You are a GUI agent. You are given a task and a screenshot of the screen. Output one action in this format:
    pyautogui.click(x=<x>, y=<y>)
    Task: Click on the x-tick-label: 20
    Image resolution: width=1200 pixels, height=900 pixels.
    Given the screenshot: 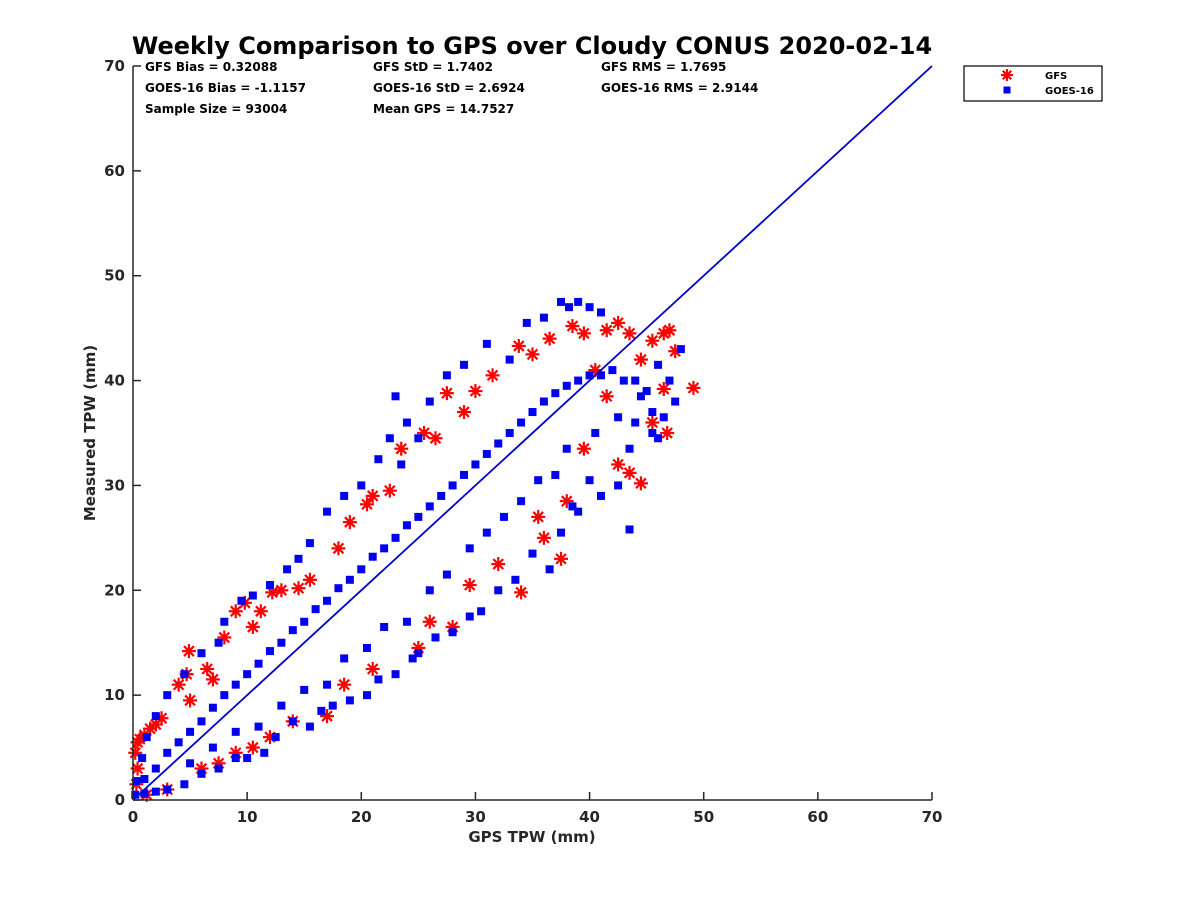 What is the action you would take?
    pyautogui.click(x=361, y=817)
    